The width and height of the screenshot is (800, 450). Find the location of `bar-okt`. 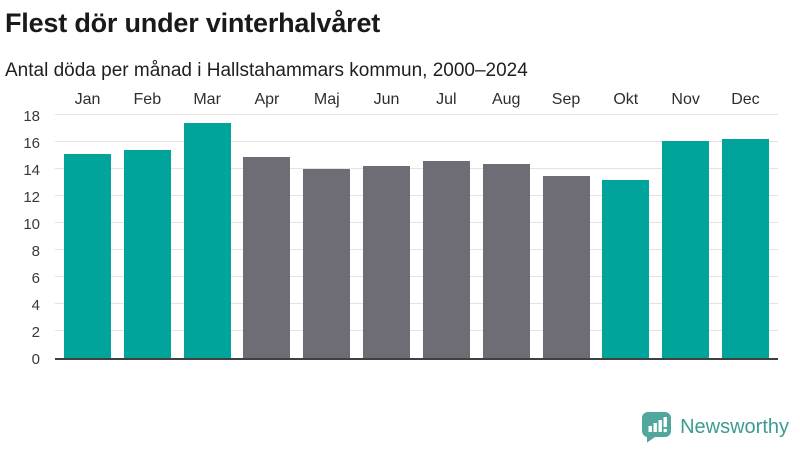

bar-okt is located at coordinates (626, 268).